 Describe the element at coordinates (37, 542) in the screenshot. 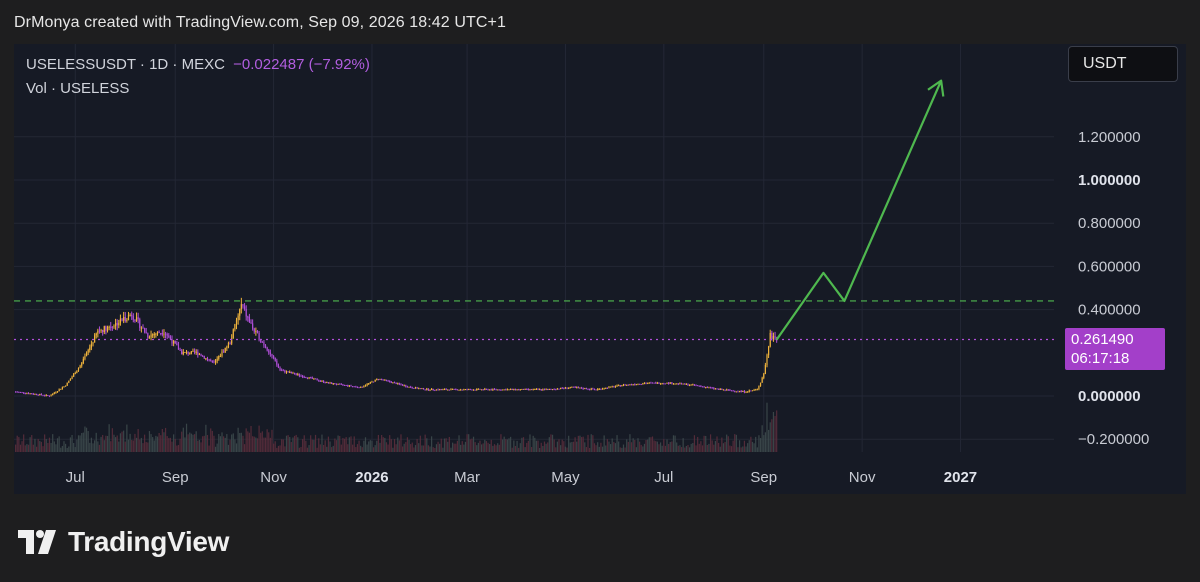

I see `tradingview-logo-icon` at that location.